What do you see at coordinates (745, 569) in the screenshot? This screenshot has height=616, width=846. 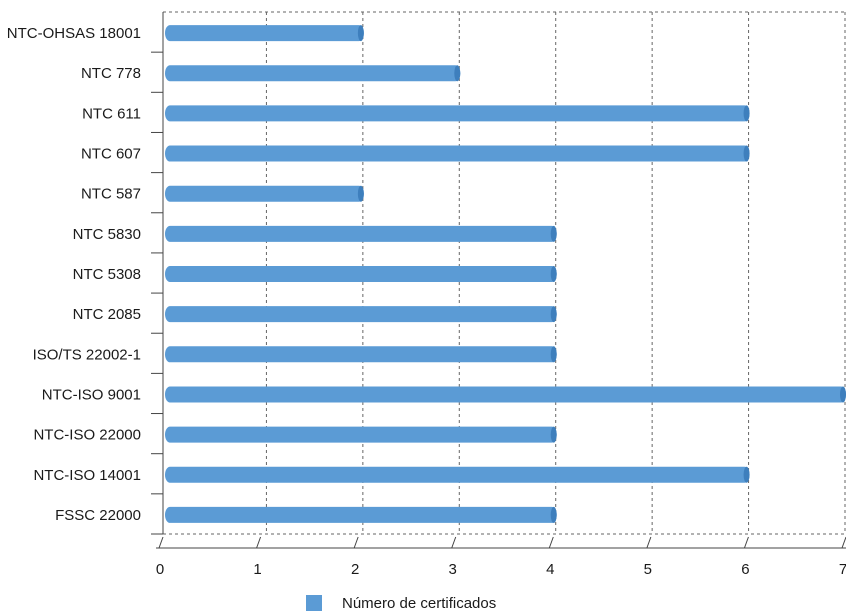 I see `x-tick-label: 6` at bounding box center [745, 569].